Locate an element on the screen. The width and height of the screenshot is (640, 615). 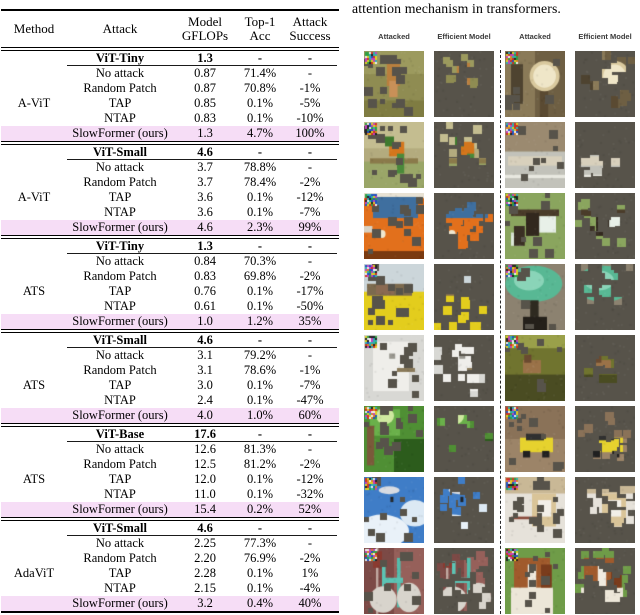
attack-row: NTAP 0.61 0.1% -50% is located at coordinates (170, 306).